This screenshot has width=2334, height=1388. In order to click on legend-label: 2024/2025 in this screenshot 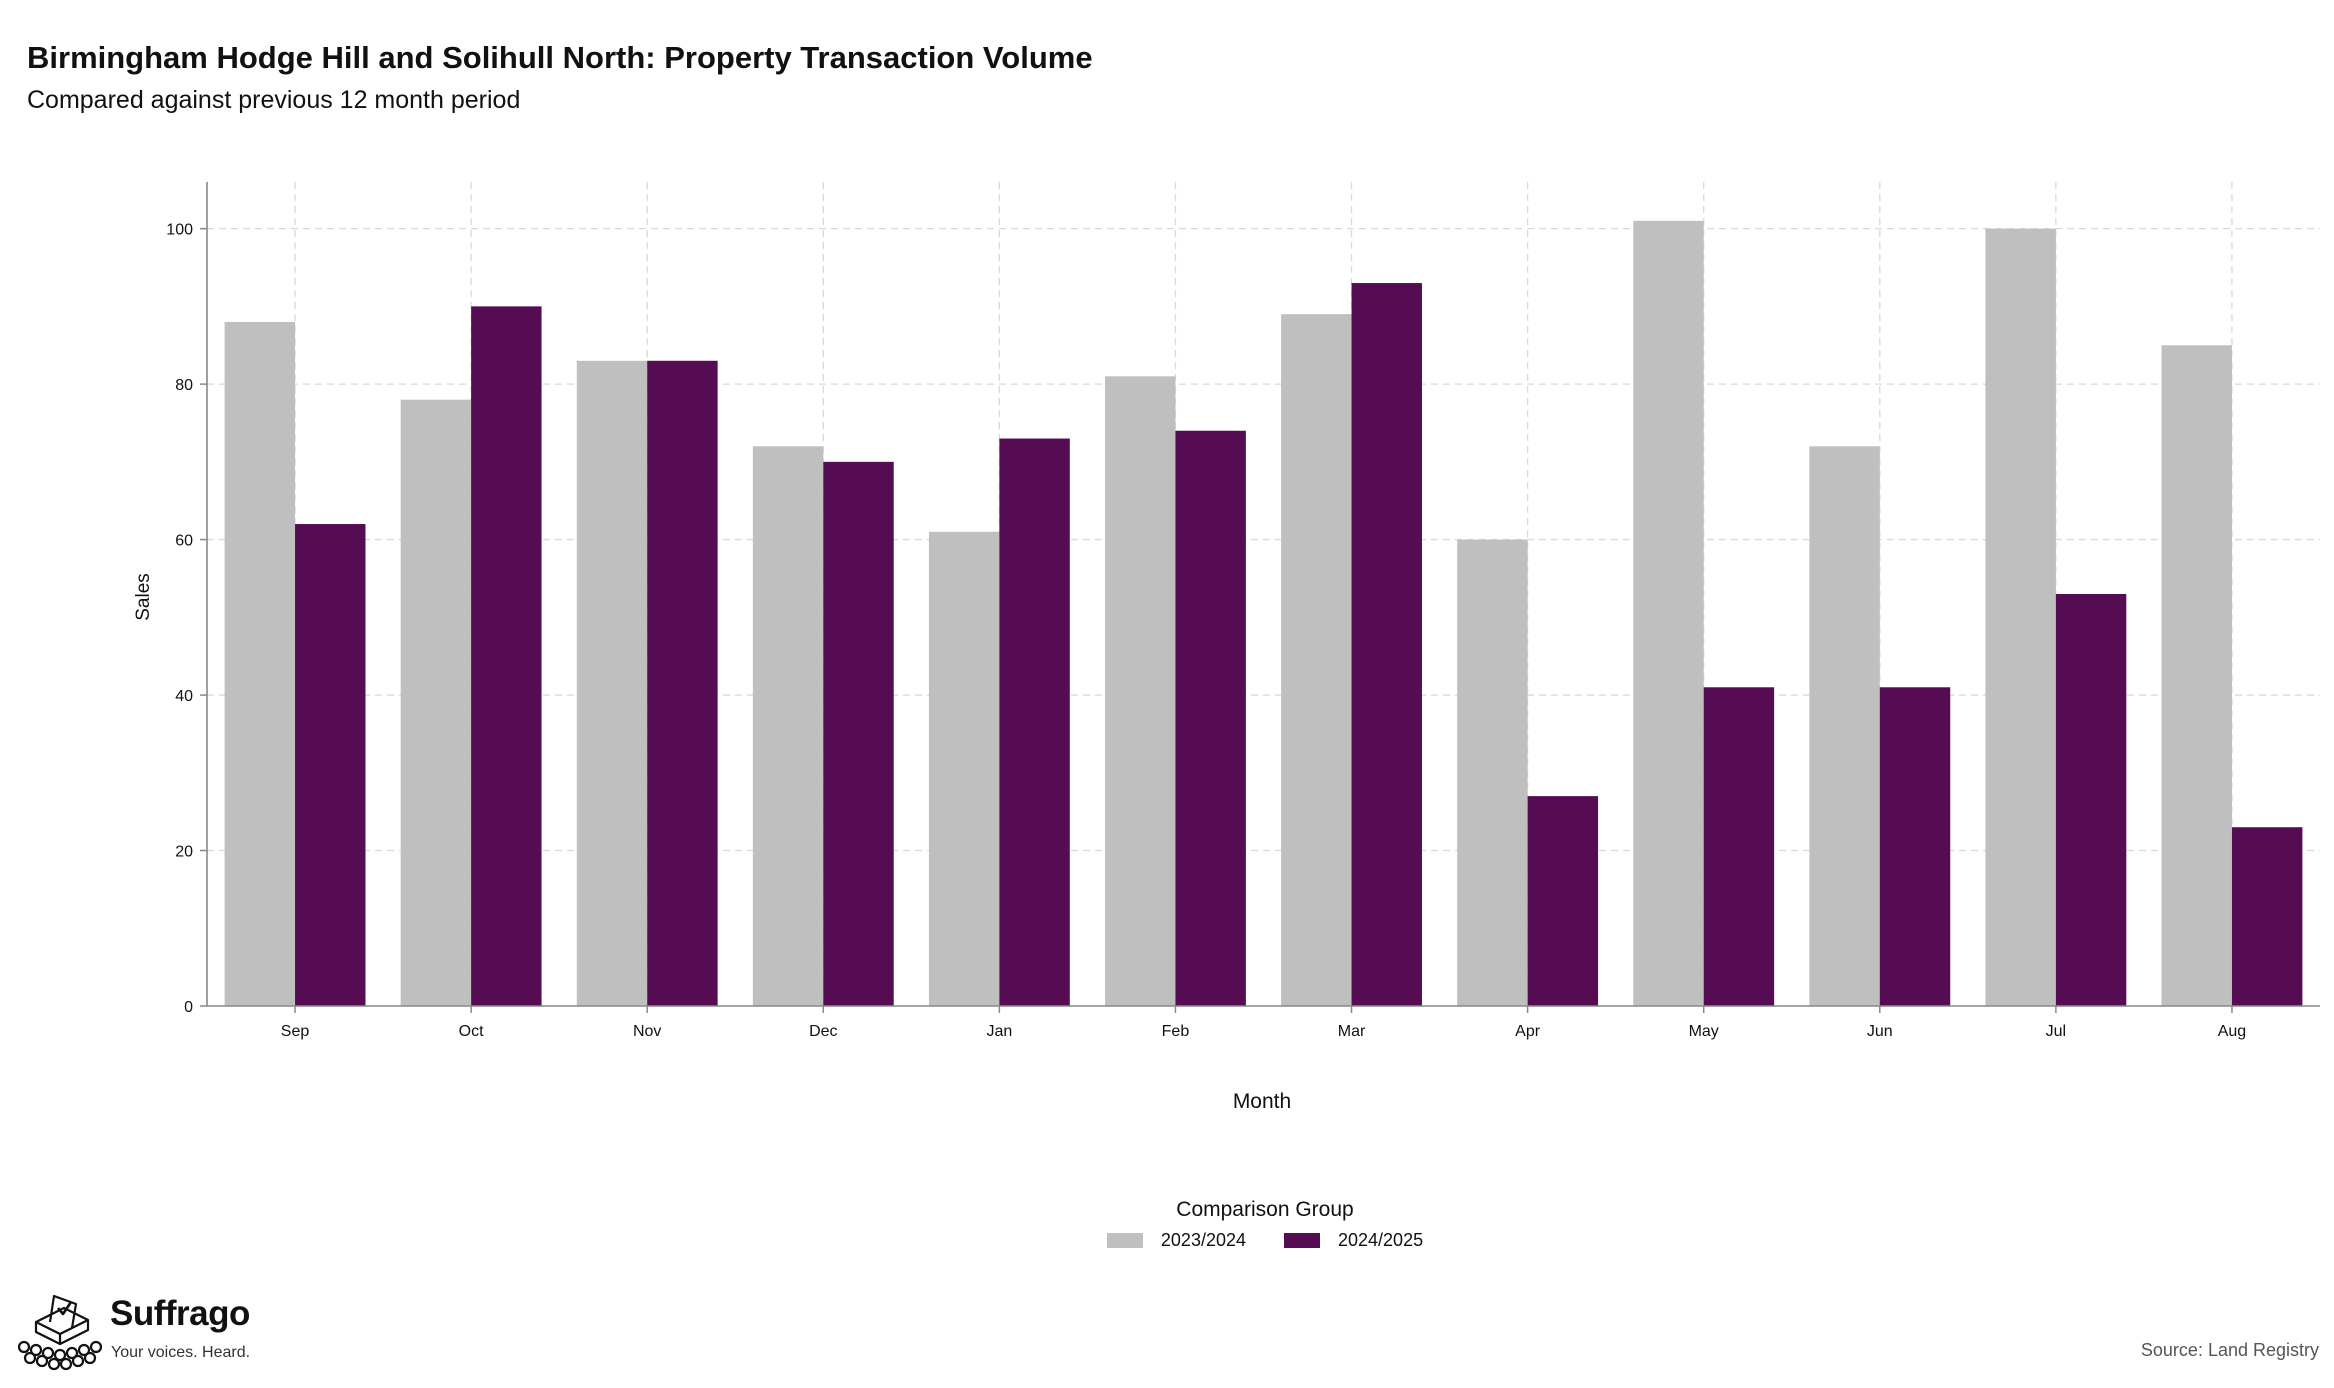, I will do `click(1381, 1240)`.